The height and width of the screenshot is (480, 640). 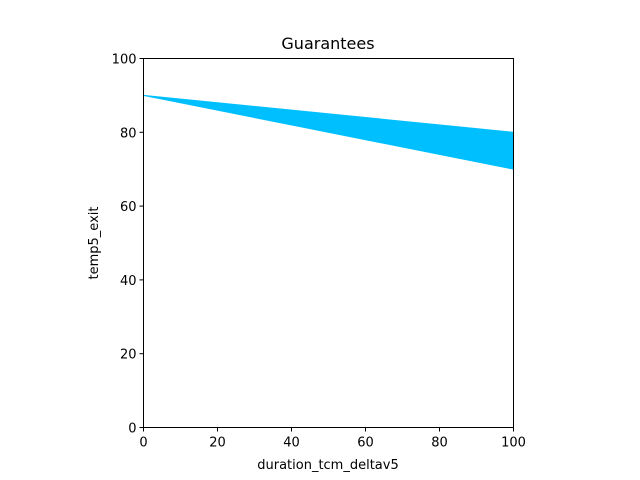 What do you see at coordinates (128, 133) in the screenshot?
I see `y-tick-label: 80` at bounding box center [128, 133].